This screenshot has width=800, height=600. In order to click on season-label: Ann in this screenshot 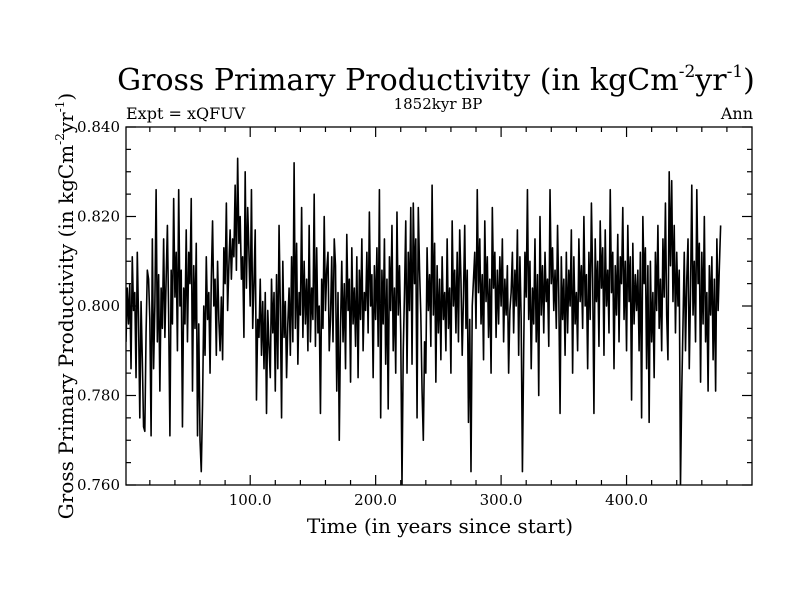, I will do `click(736, 113)`.